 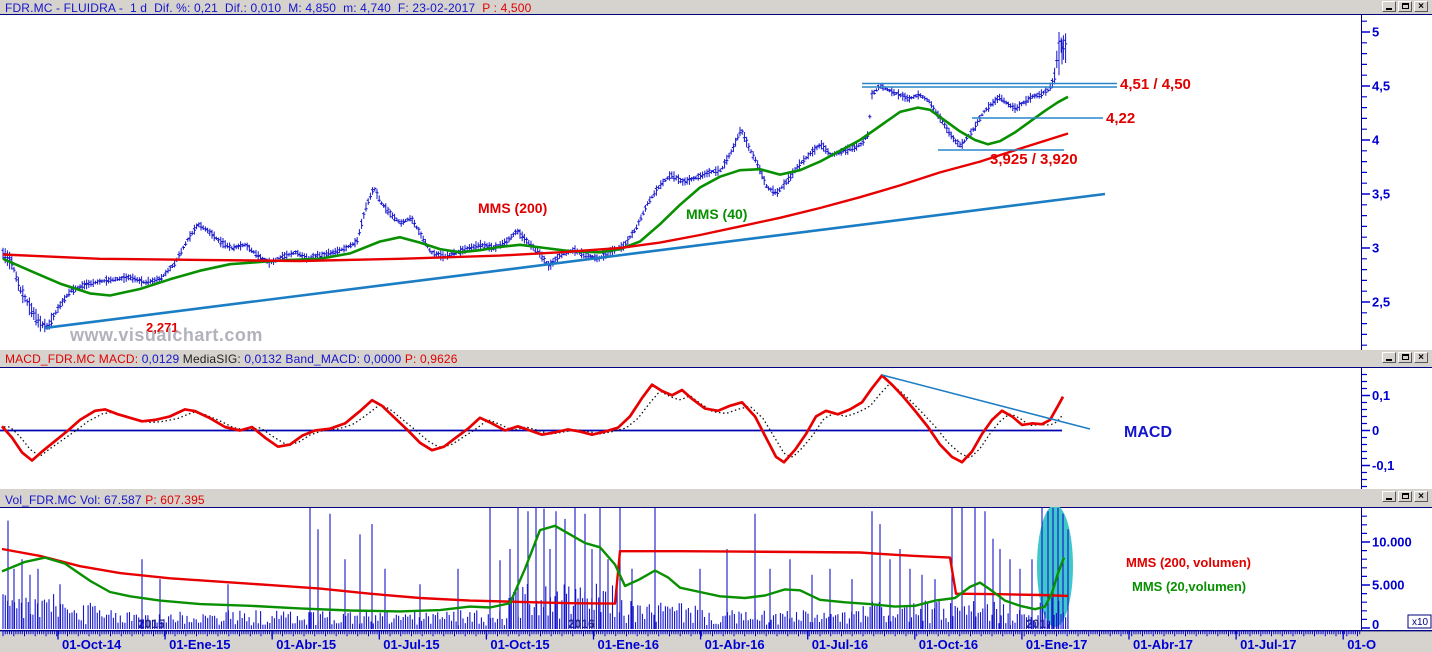 I want to click on svg-text: 01-Jul-15, so click(x=411, y=644).